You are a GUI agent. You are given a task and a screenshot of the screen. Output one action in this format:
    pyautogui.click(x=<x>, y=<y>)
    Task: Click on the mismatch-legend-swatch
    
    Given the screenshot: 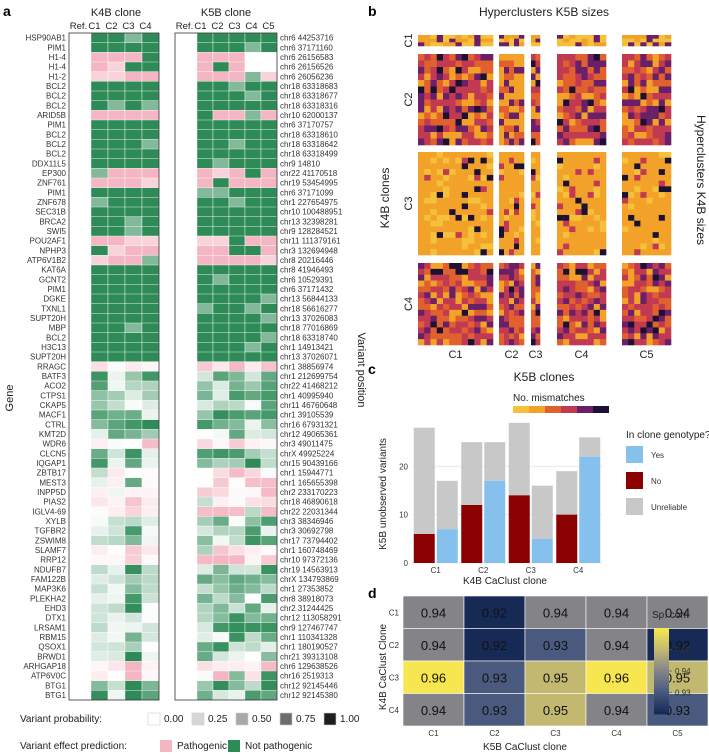 What is the action you would take?
    pyautogui.click(x=585, y=409)
    